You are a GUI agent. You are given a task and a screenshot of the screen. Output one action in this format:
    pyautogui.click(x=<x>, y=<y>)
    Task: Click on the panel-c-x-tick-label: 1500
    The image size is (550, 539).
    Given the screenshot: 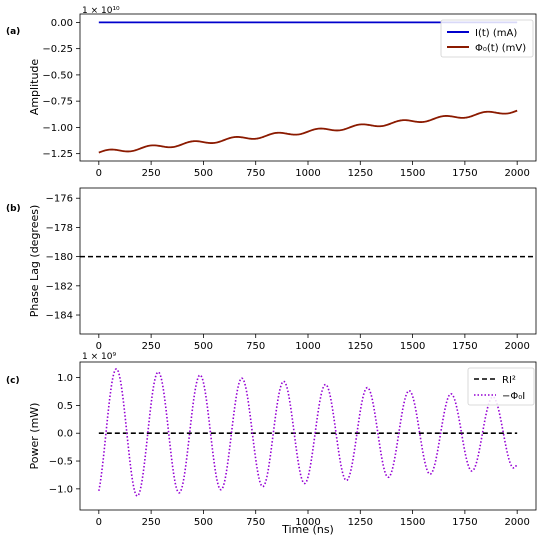 What is the action you would take?
    pyautogui.click(x=412, y=522)
    